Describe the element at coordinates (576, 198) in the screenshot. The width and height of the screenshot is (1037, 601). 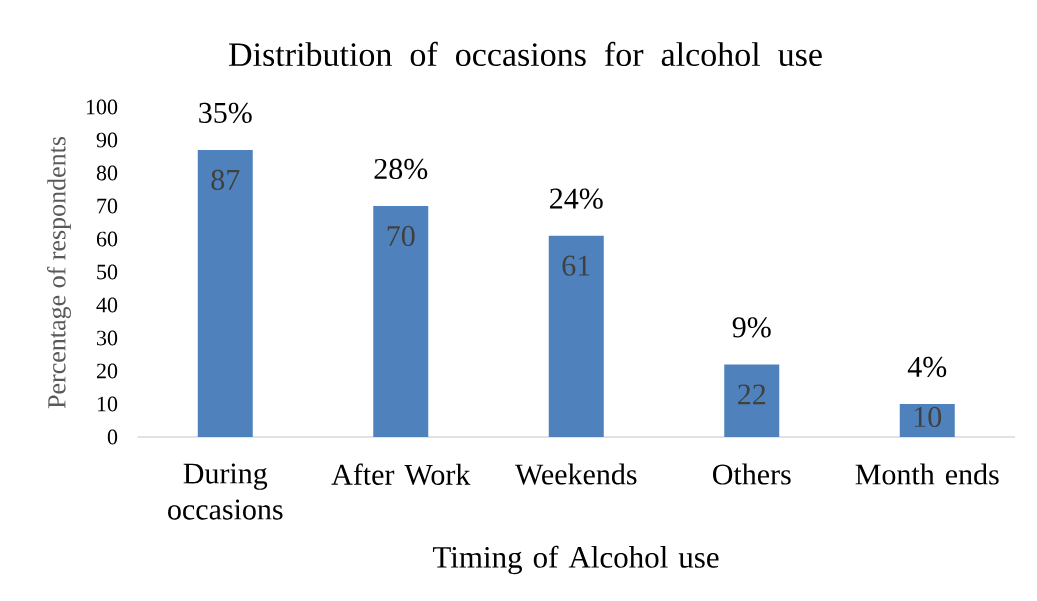
I see `annotation: 24%` at that location.